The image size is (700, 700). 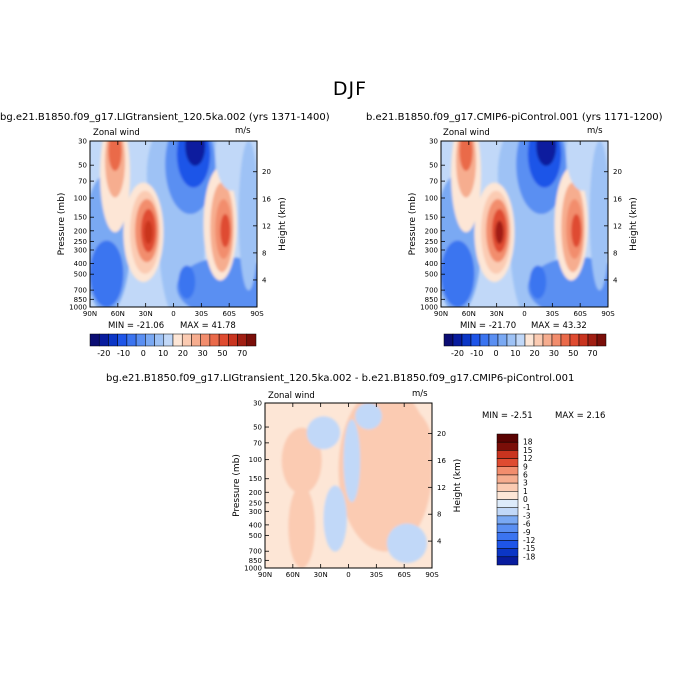 I want to click on panel1-ylabel-right: Height (km), so click(x=283, y=224).